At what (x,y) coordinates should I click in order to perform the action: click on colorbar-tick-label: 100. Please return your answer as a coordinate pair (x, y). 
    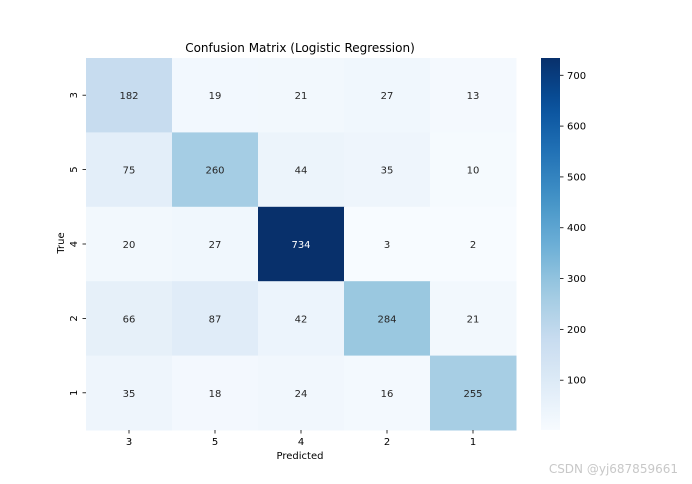
    Looking at the image, I should click on (576, 381).